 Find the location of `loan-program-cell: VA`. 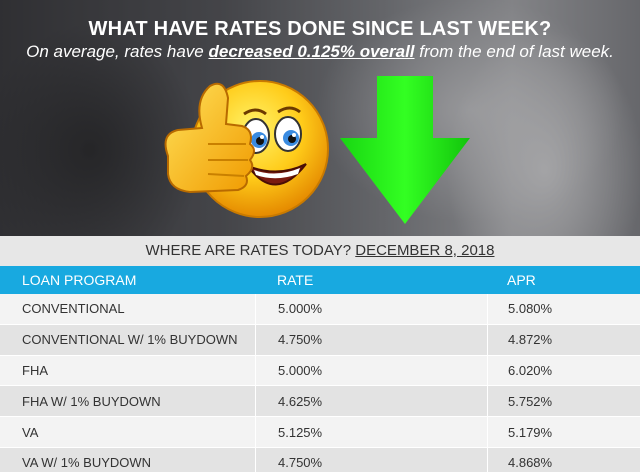

loan-program-cell: VA is located at coordinates (30, 432).